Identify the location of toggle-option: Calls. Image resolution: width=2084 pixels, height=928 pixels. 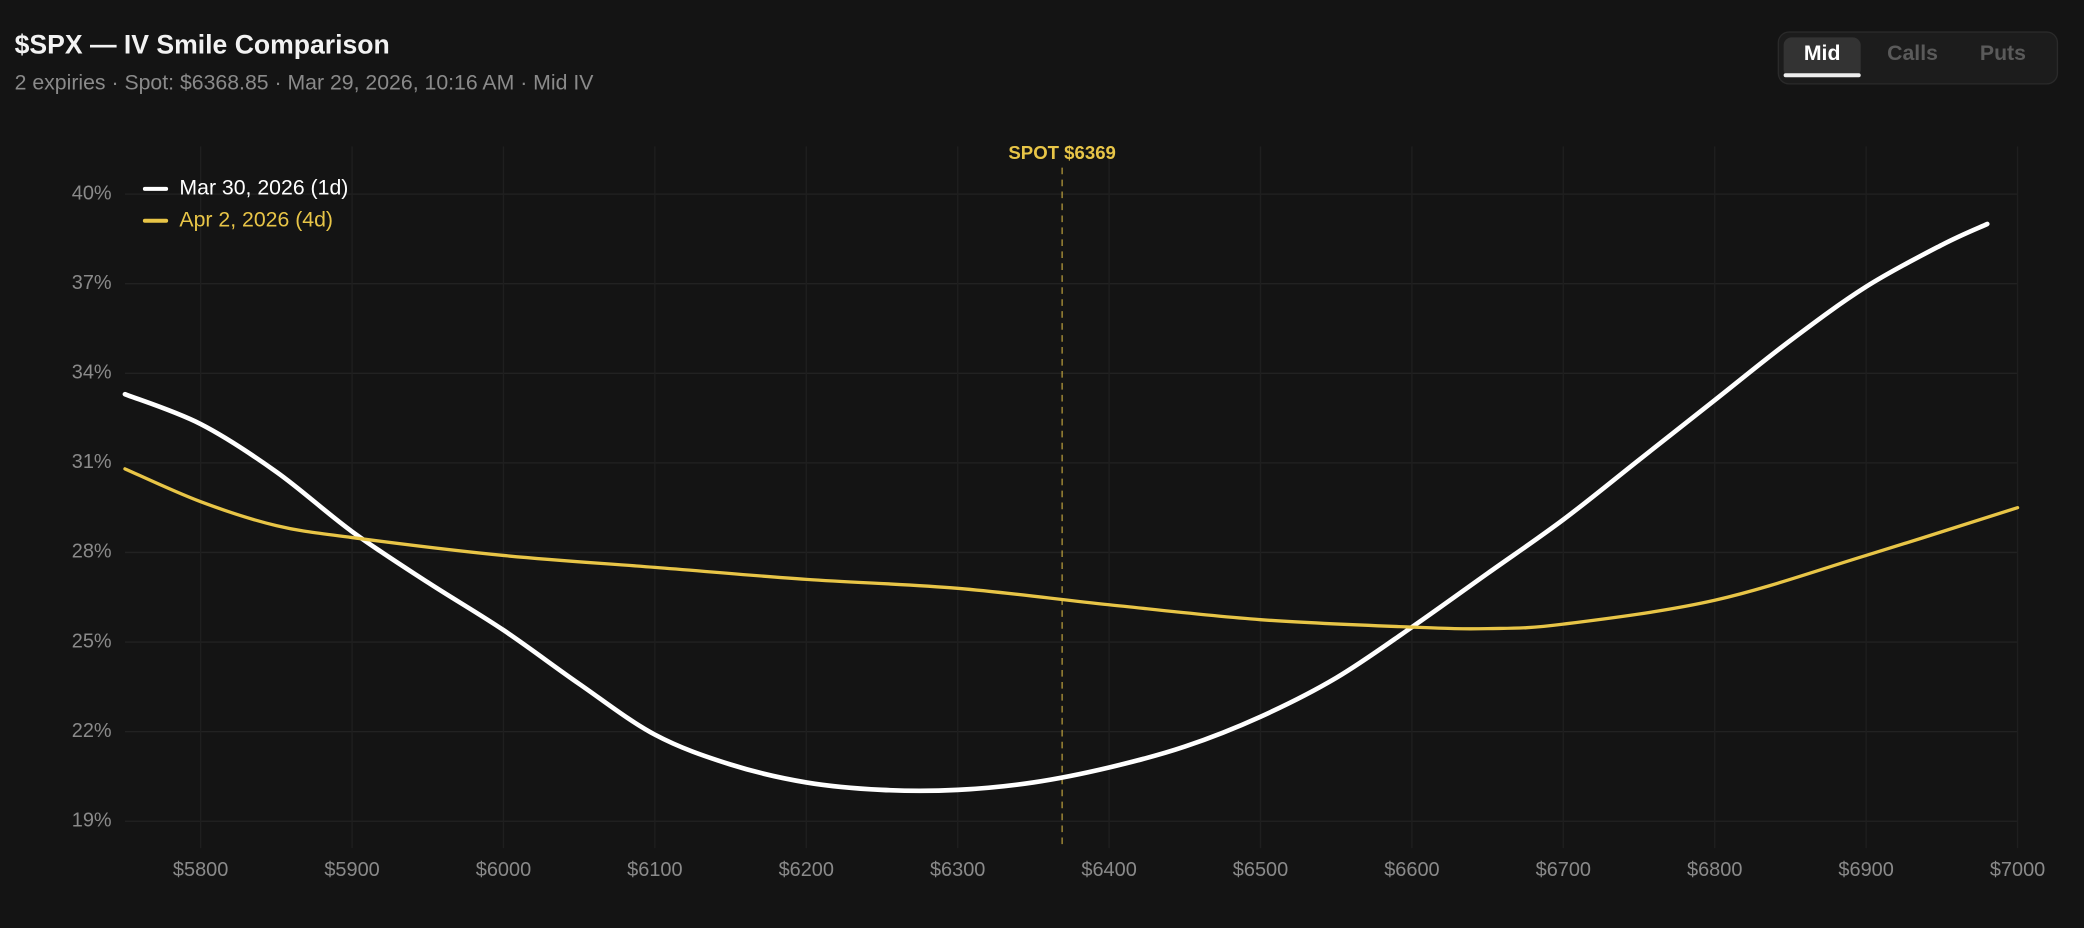
(1912, 53).